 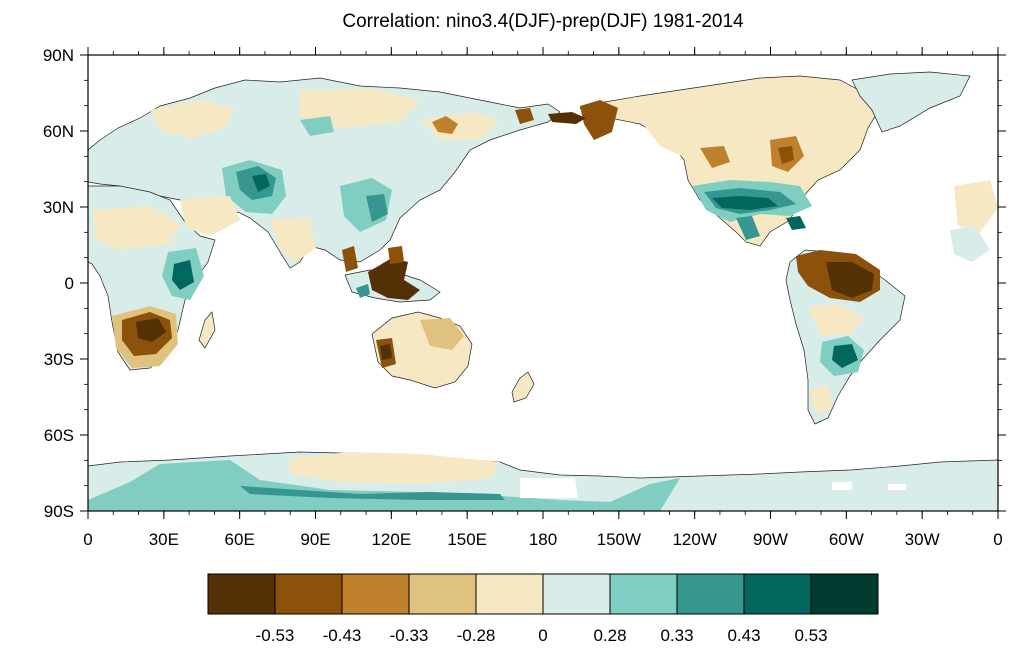 I want to click on colorbar-label: -0.28, so click(x=476, y=635).